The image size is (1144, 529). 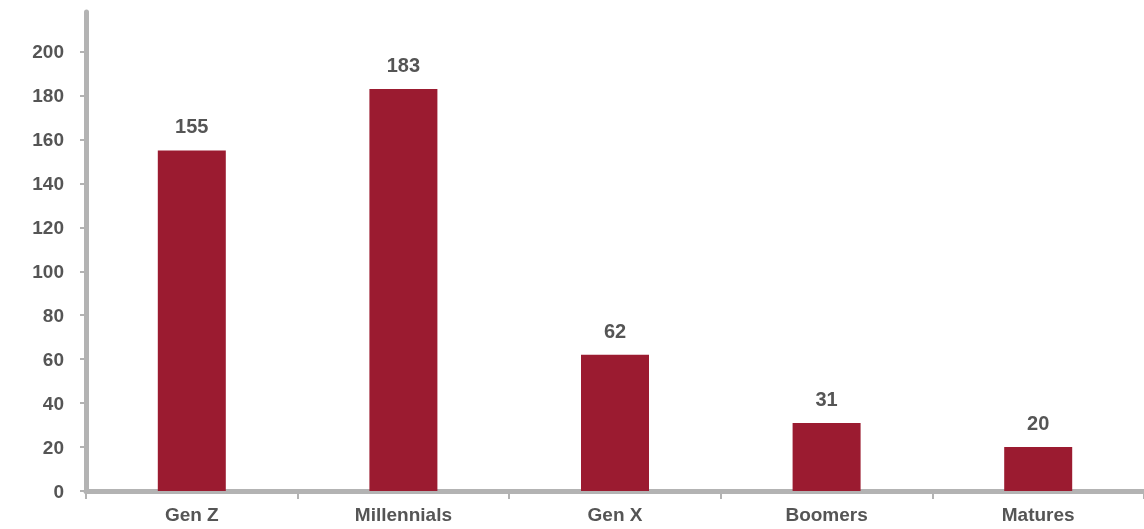 What do you see at coordinates (192, 514) in the screenshot?
I see `x-tick-label: Gen Z` at bounding box center [192, 514].